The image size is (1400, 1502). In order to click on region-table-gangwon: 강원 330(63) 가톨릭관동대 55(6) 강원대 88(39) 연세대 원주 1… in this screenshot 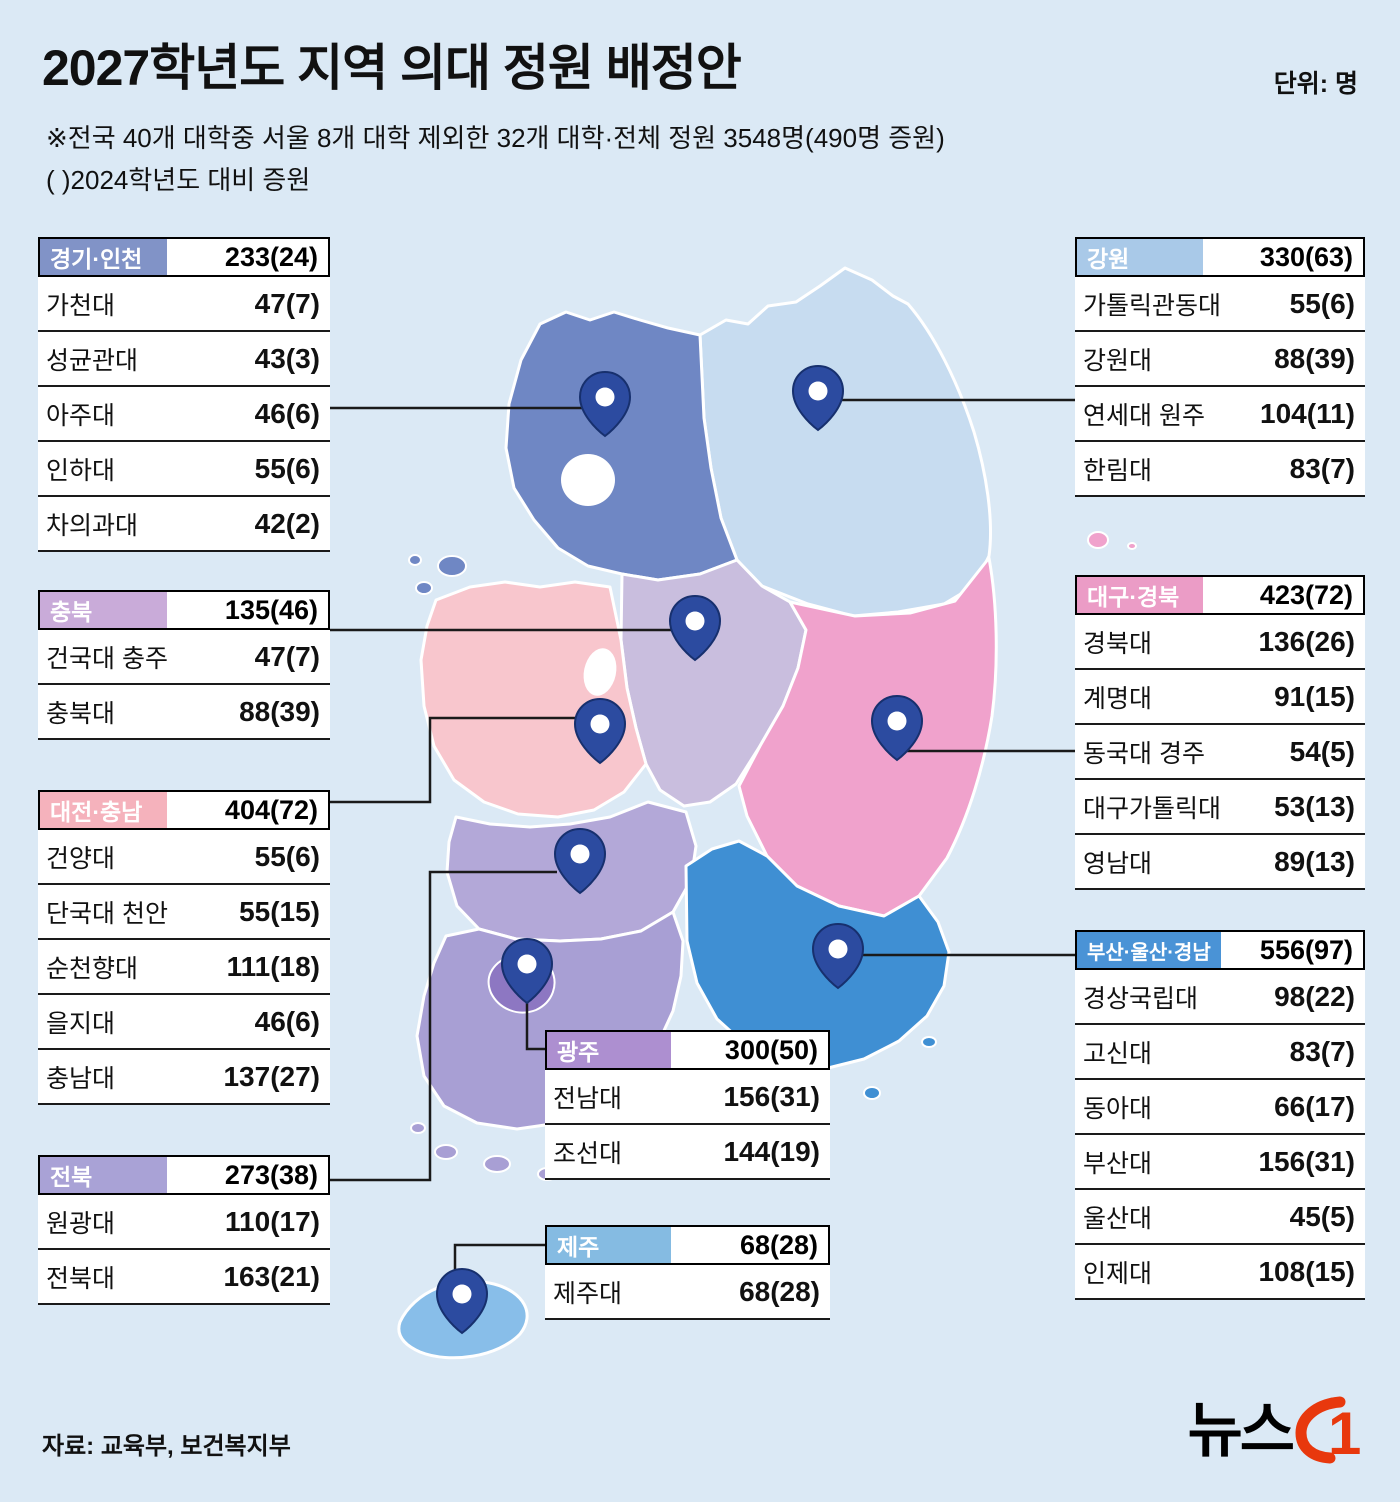, I will do `click(1220, 367)`.